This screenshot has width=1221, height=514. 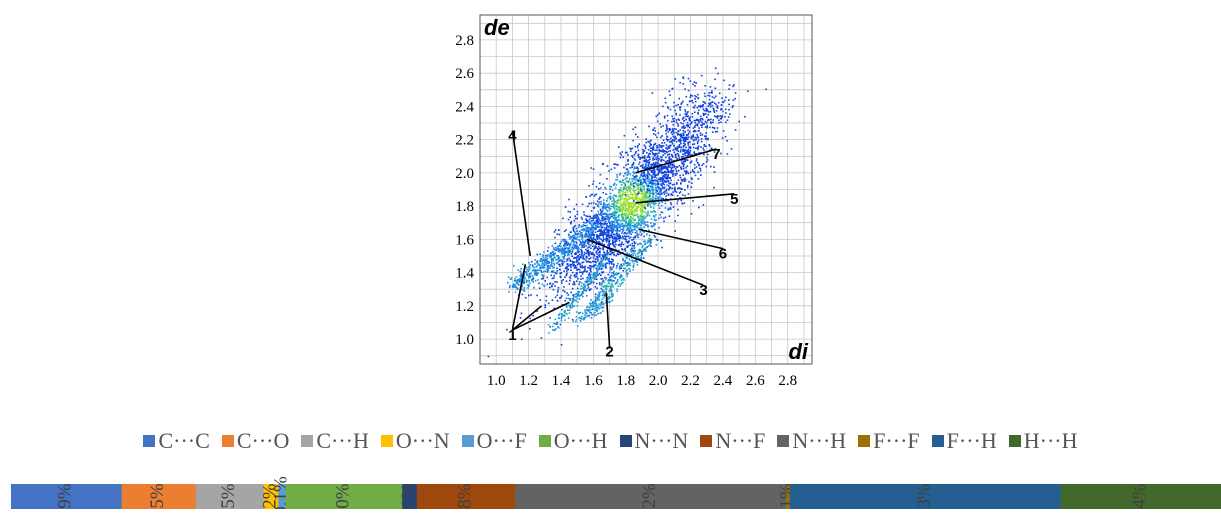 I want to click on x-tick-label: 2.6, so click(x=755, y=381).